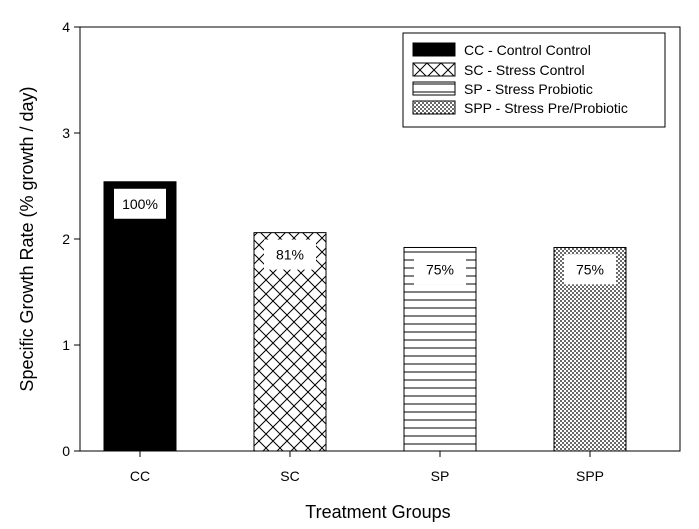  Describe the element at coordinates (66, 27) in the screenshot. I see `y-tick-label: 4` at that location.